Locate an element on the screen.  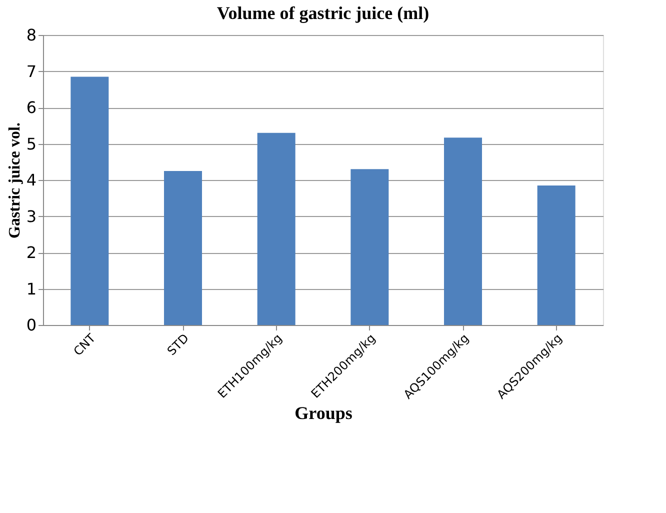
y-tick-label: 0 is located at coordinates (31, 325).